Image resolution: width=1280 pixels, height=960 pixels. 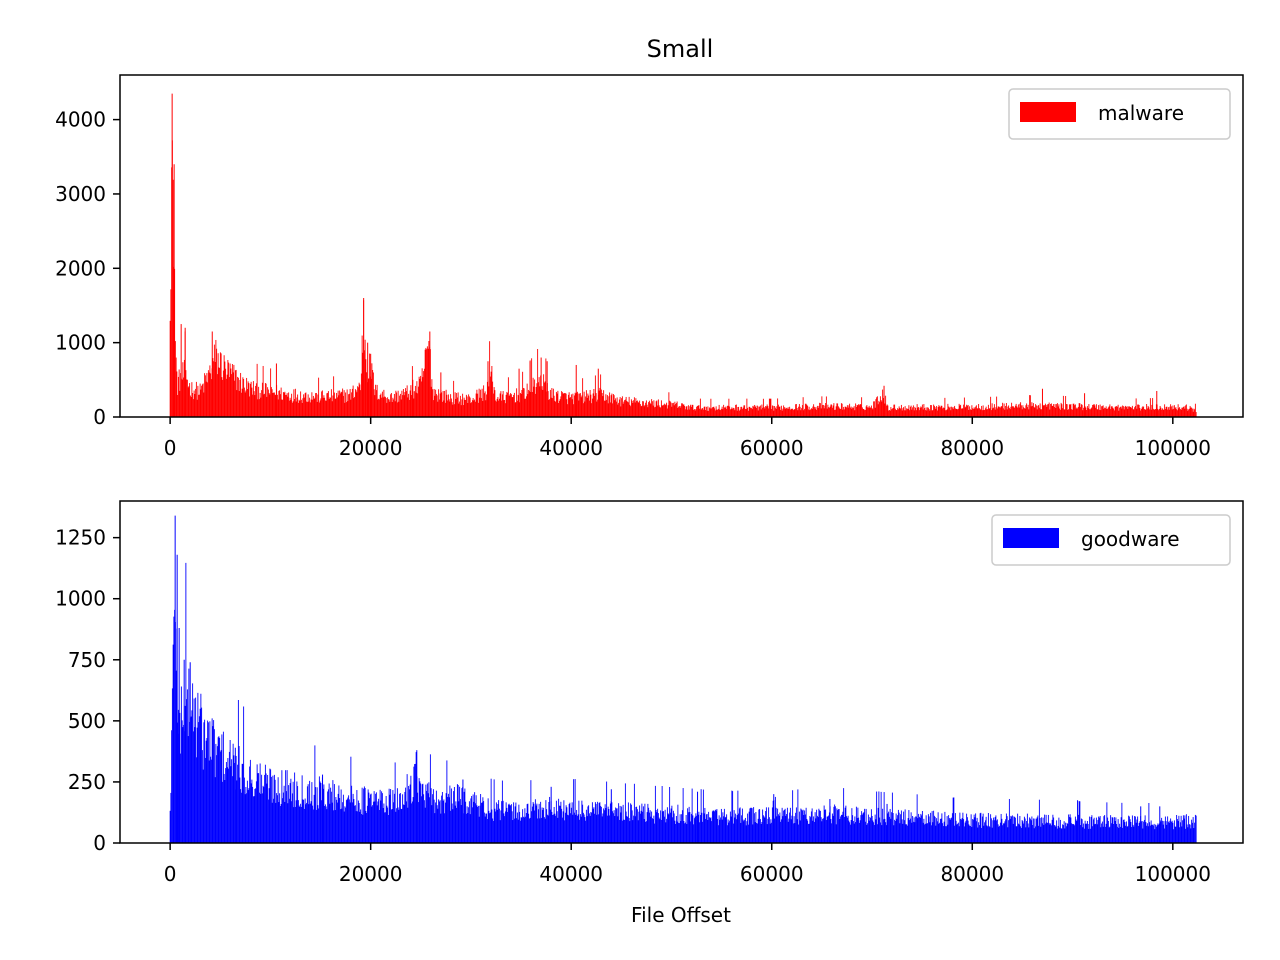 I want to click on goodware-y-tick-label: 250, so click(x=87, y=782).